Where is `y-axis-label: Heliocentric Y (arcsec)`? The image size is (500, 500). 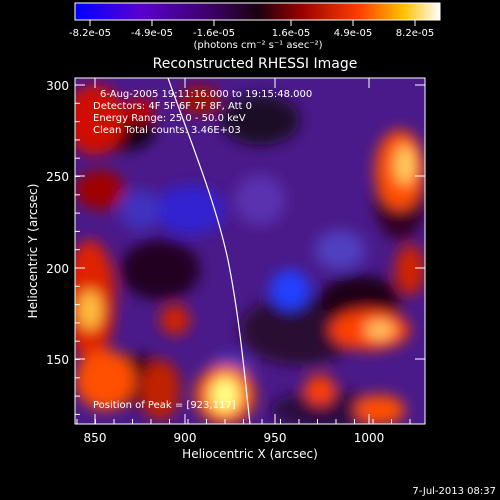 y-axis-label: Heliocentric Y (arcsec) is located at coordinates (33, 251).